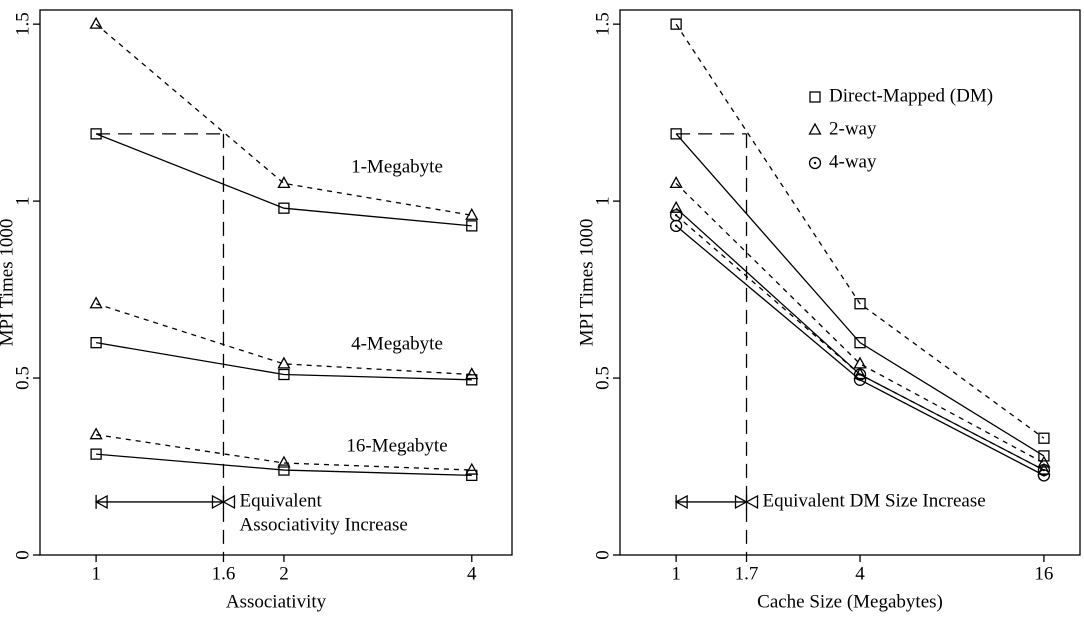 The width and height of the screenshot is (1084, 618). Describe the element at coordinates (276, 601) in the screenshot. I see `x-axis-title: Associativity` at that location.